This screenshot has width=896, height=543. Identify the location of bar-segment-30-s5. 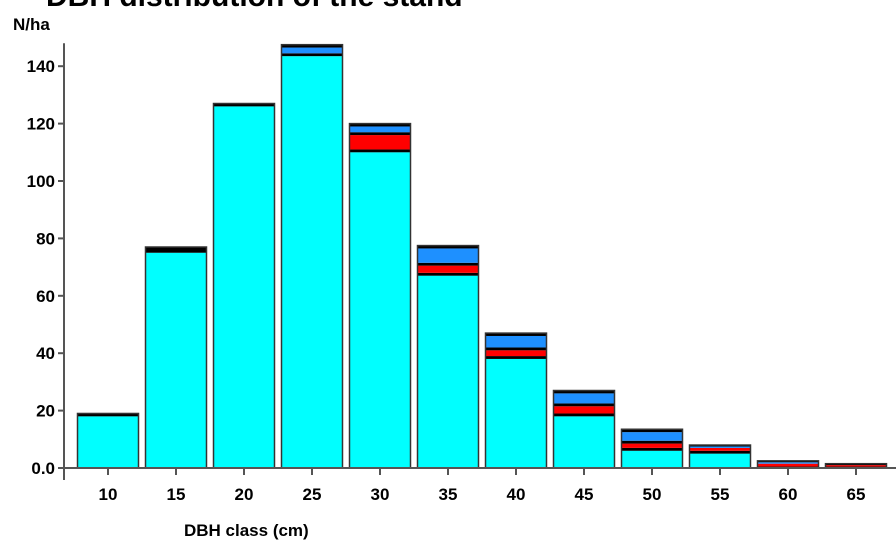
(380, 125).